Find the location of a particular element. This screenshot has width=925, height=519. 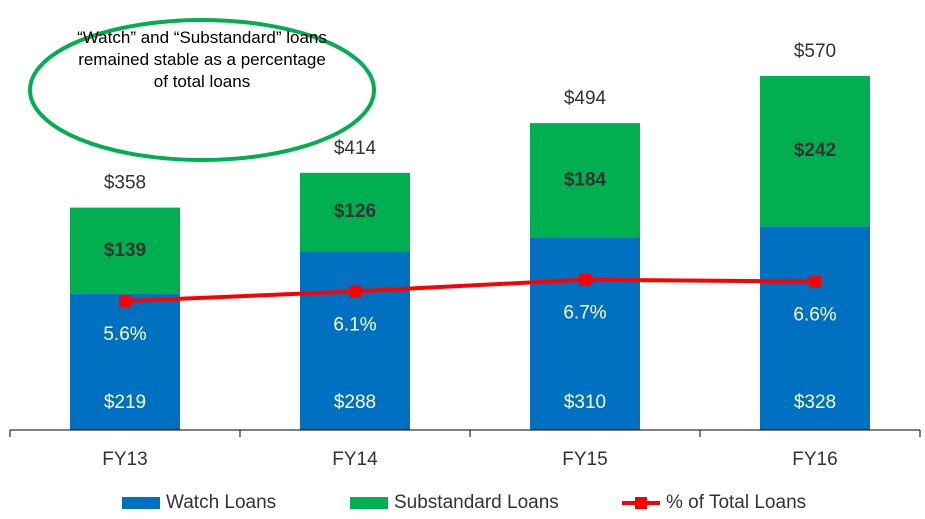

value-label: $328 is located at coordinates (815, 402).